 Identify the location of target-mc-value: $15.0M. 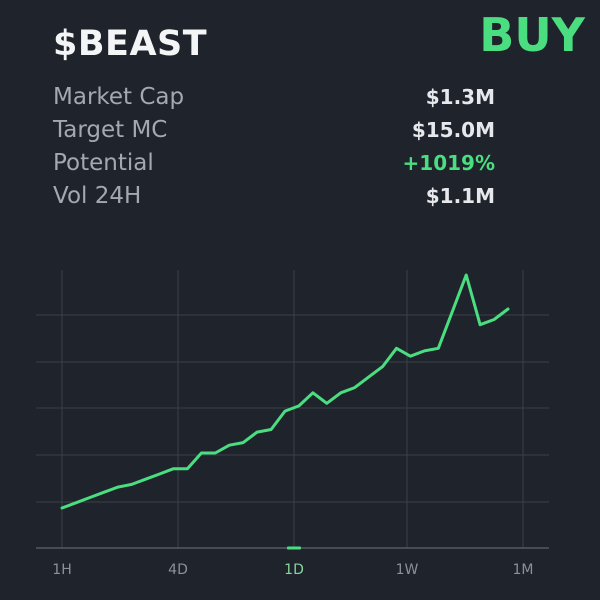
(453, 129).